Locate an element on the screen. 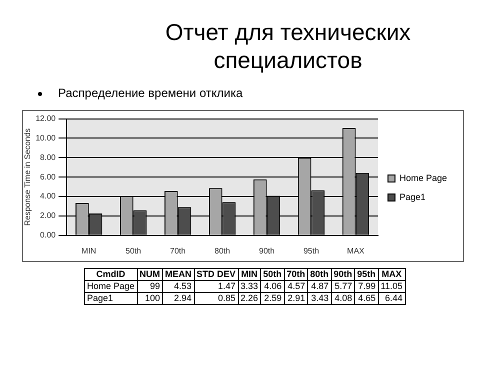 The height and width of the screenshot is (375, 500). text: 6.44 is located at coordinates (392, 298).